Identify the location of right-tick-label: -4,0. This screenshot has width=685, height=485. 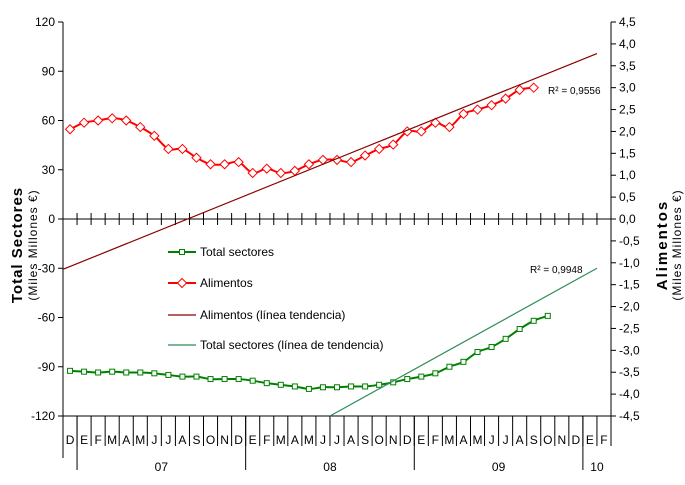
(629, 394).